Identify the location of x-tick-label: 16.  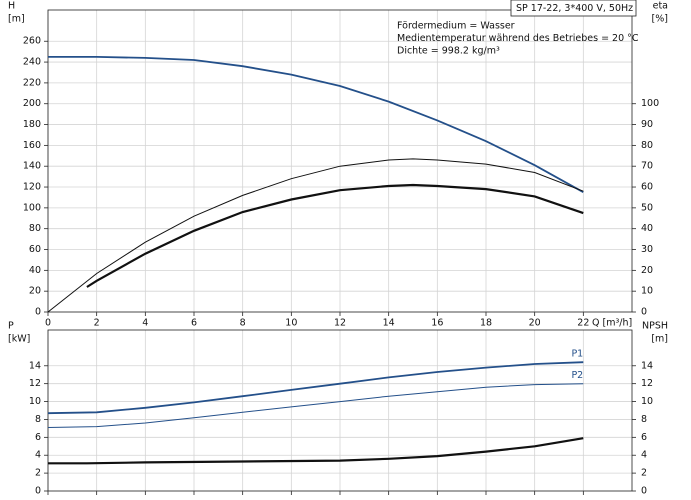
(437, 323).